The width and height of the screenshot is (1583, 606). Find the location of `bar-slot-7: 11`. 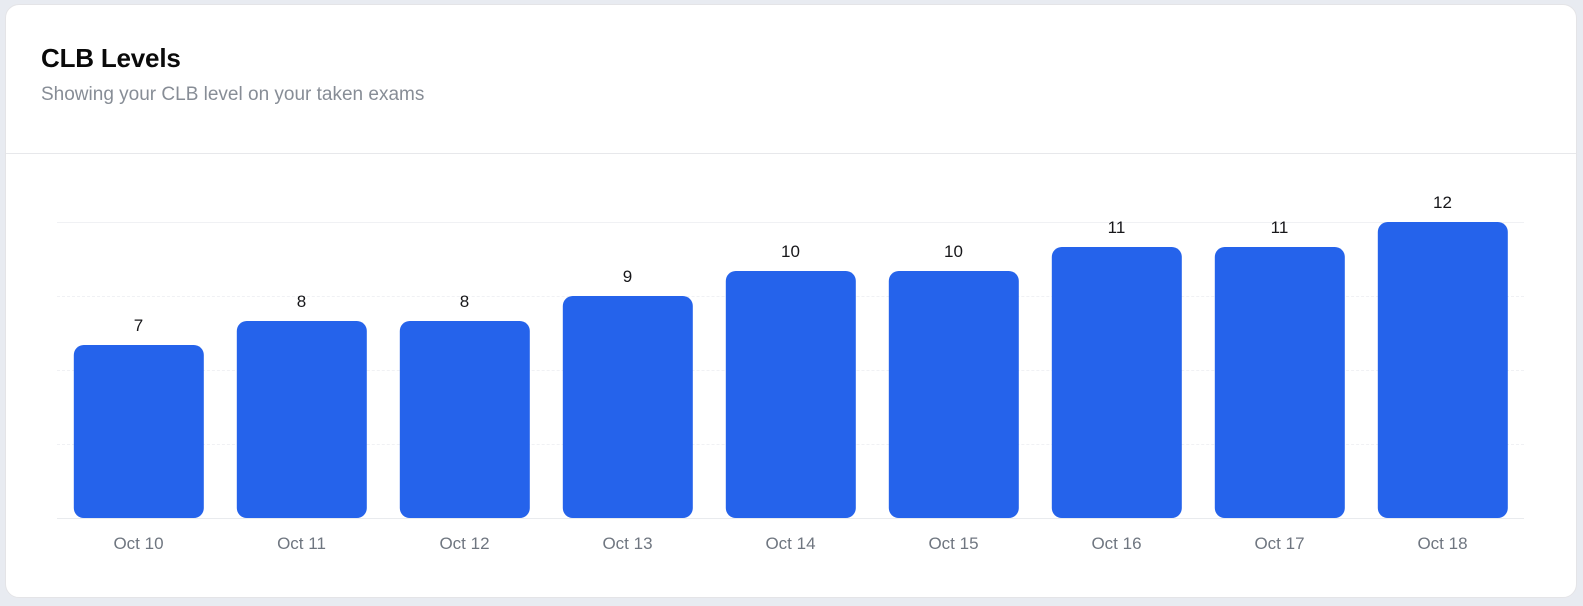

bar-slot-7: 11 is located at coordinates (1279, 369).